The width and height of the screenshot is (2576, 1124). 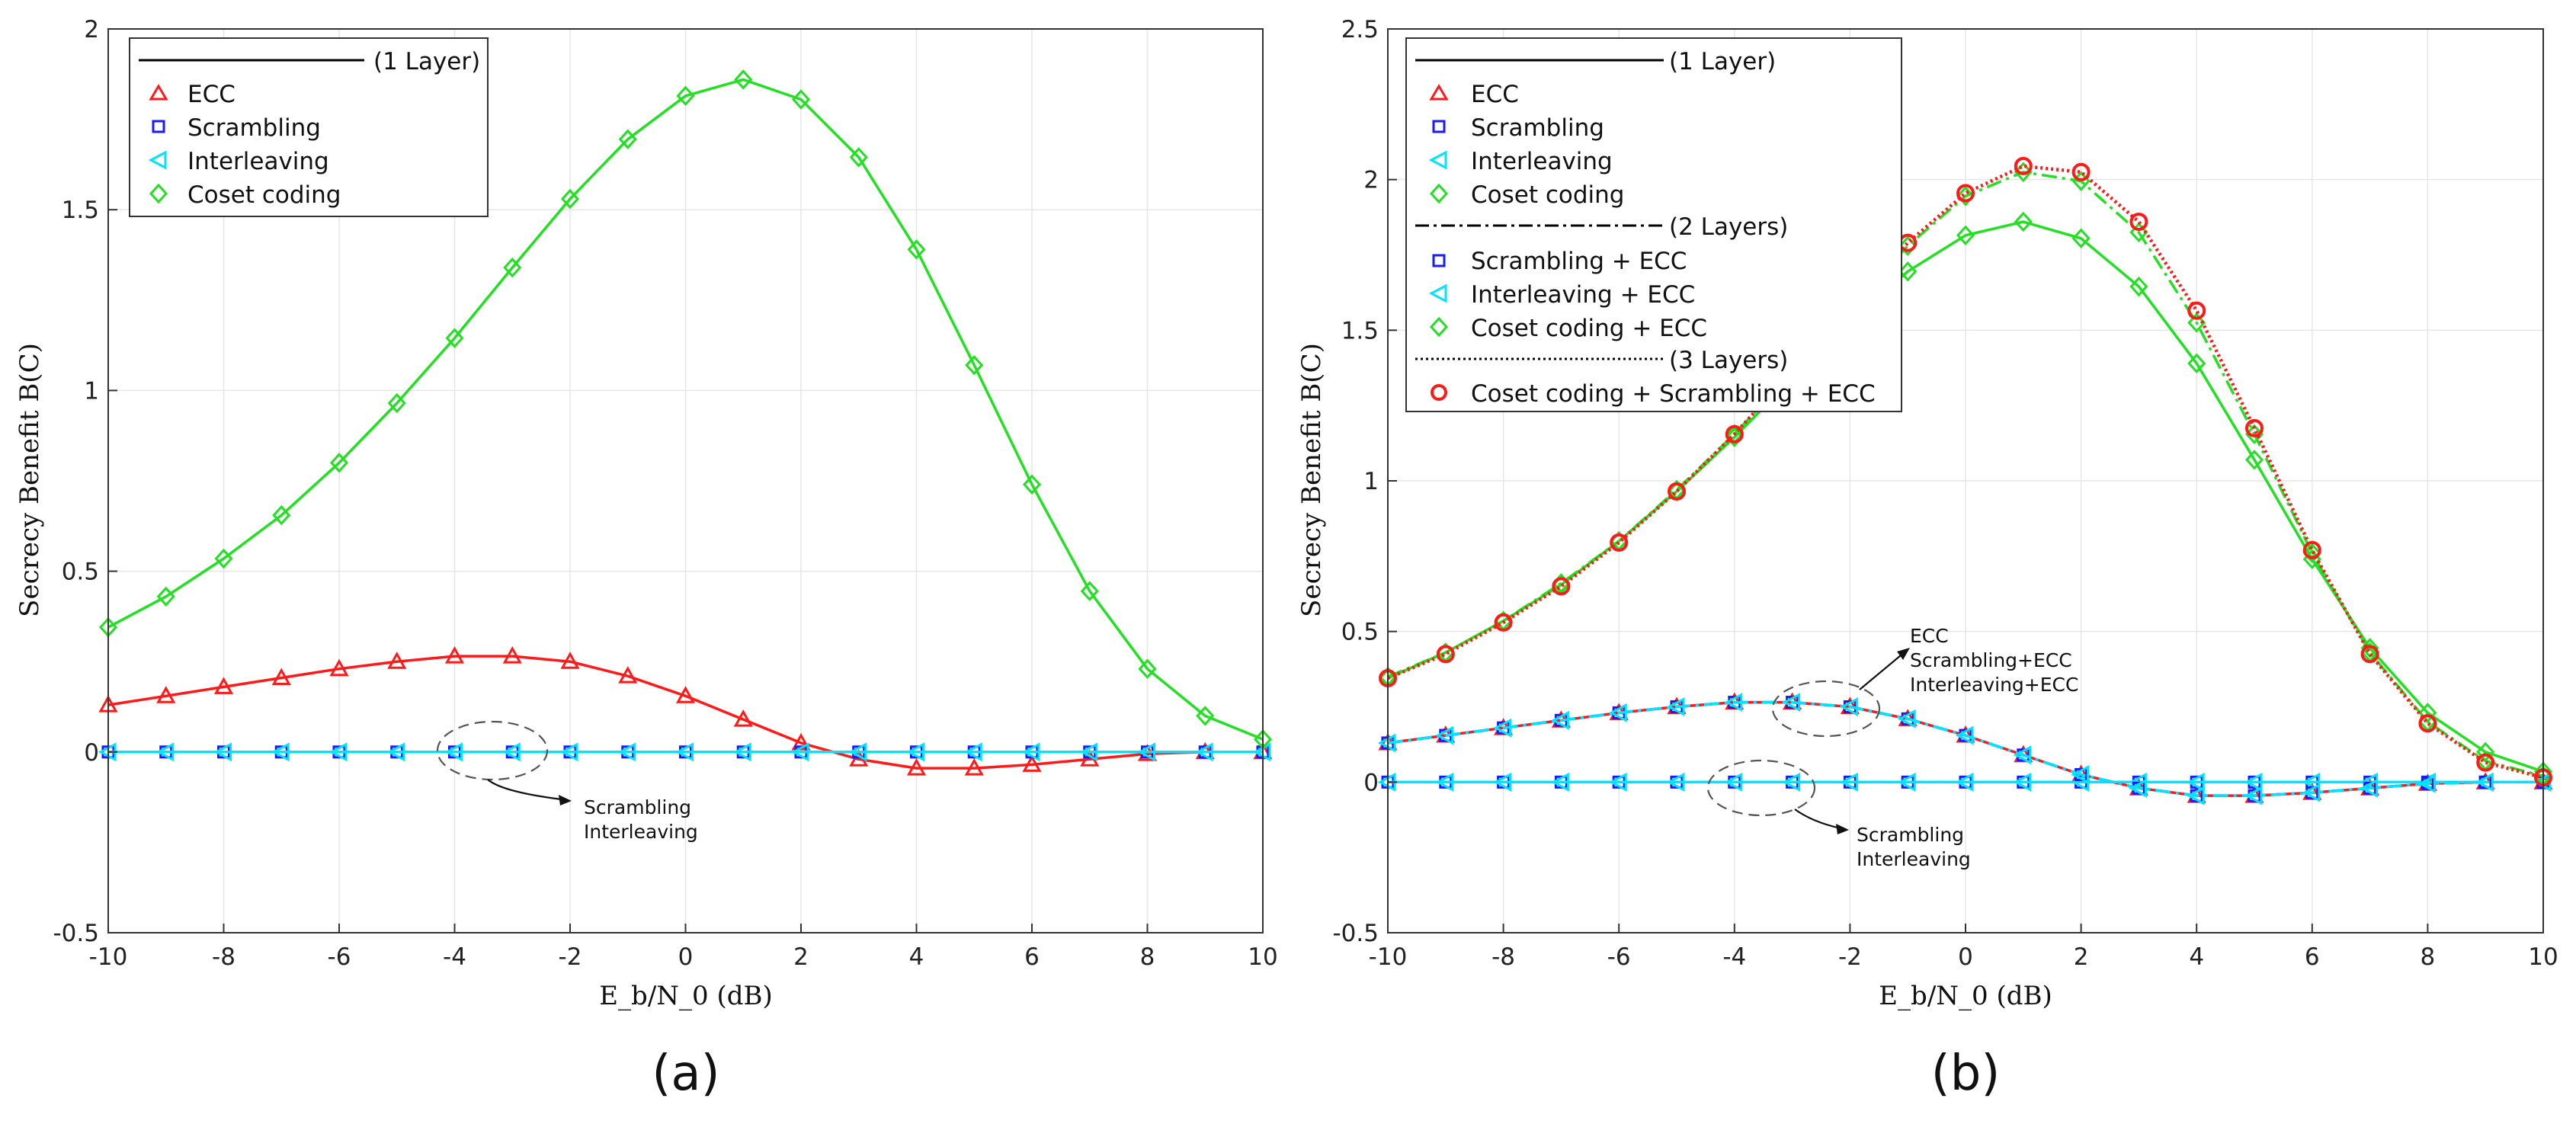 What do you see at coordinates (1965, 957) in the screenshot?
I see `x-tick-label: 0` at bounding box center [1965, 957].